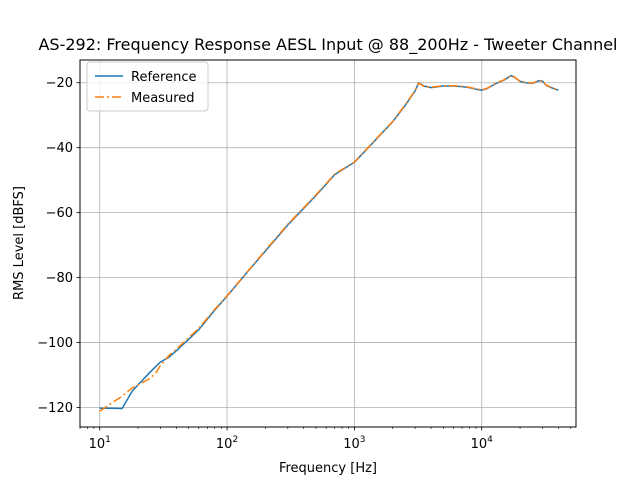 This screenshot has height=480, width=640. I want to click on legend-label-reference: Reference, so click(163, 77).